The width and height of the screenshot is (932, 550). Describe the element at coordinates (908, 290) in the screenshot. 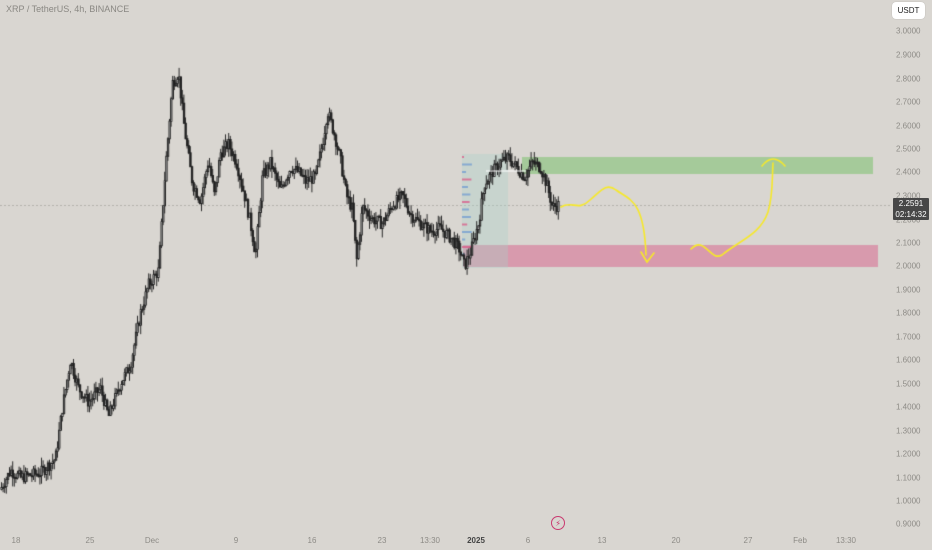

I see `price-tick: 1.9000` at that location.